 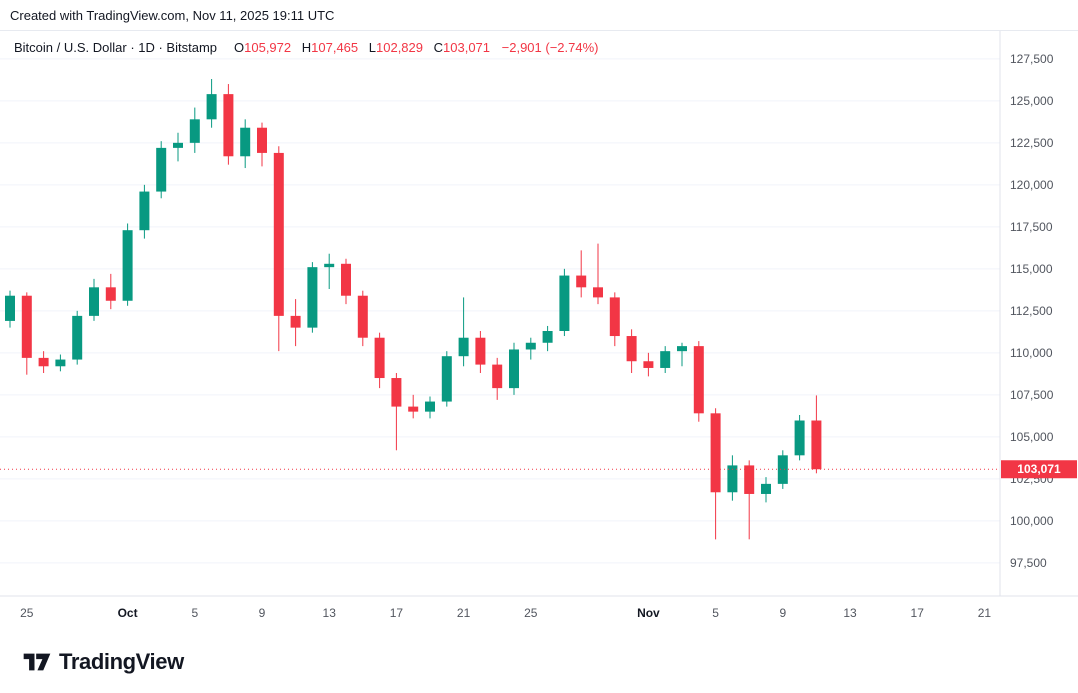 I want to click on tradingview-logo: TradingView, so click(x=103, y=662).